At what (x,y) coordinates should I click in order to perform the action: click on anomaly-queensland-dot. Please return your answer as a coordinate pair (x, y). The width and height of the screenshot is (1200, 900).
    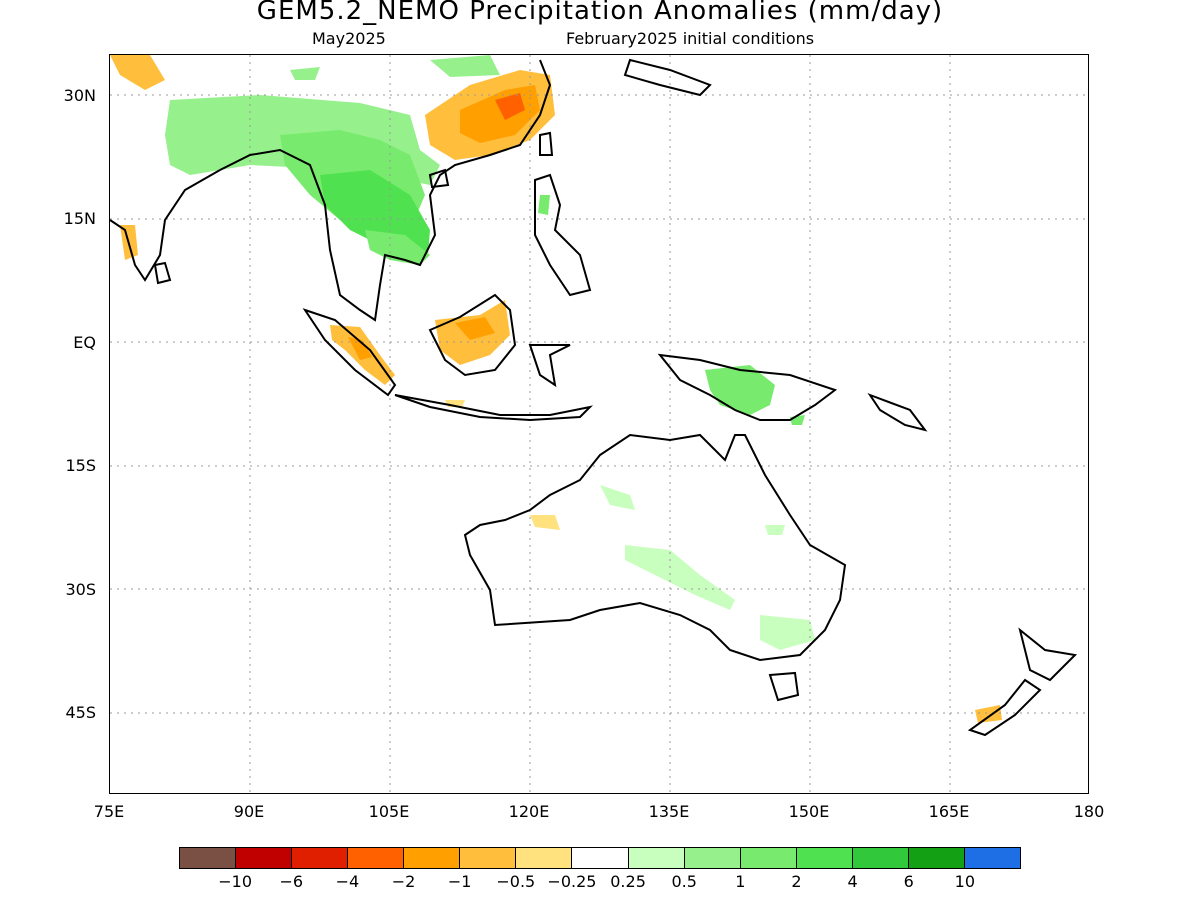
    Looking at the image, I should click on (775, 530).